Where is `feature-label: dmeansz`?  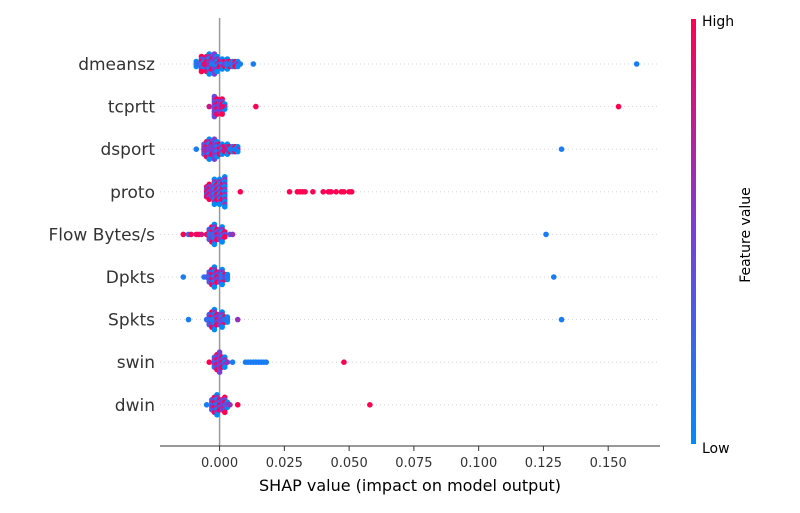 feature-label: dmeansz is located at coordinates (116, 65).